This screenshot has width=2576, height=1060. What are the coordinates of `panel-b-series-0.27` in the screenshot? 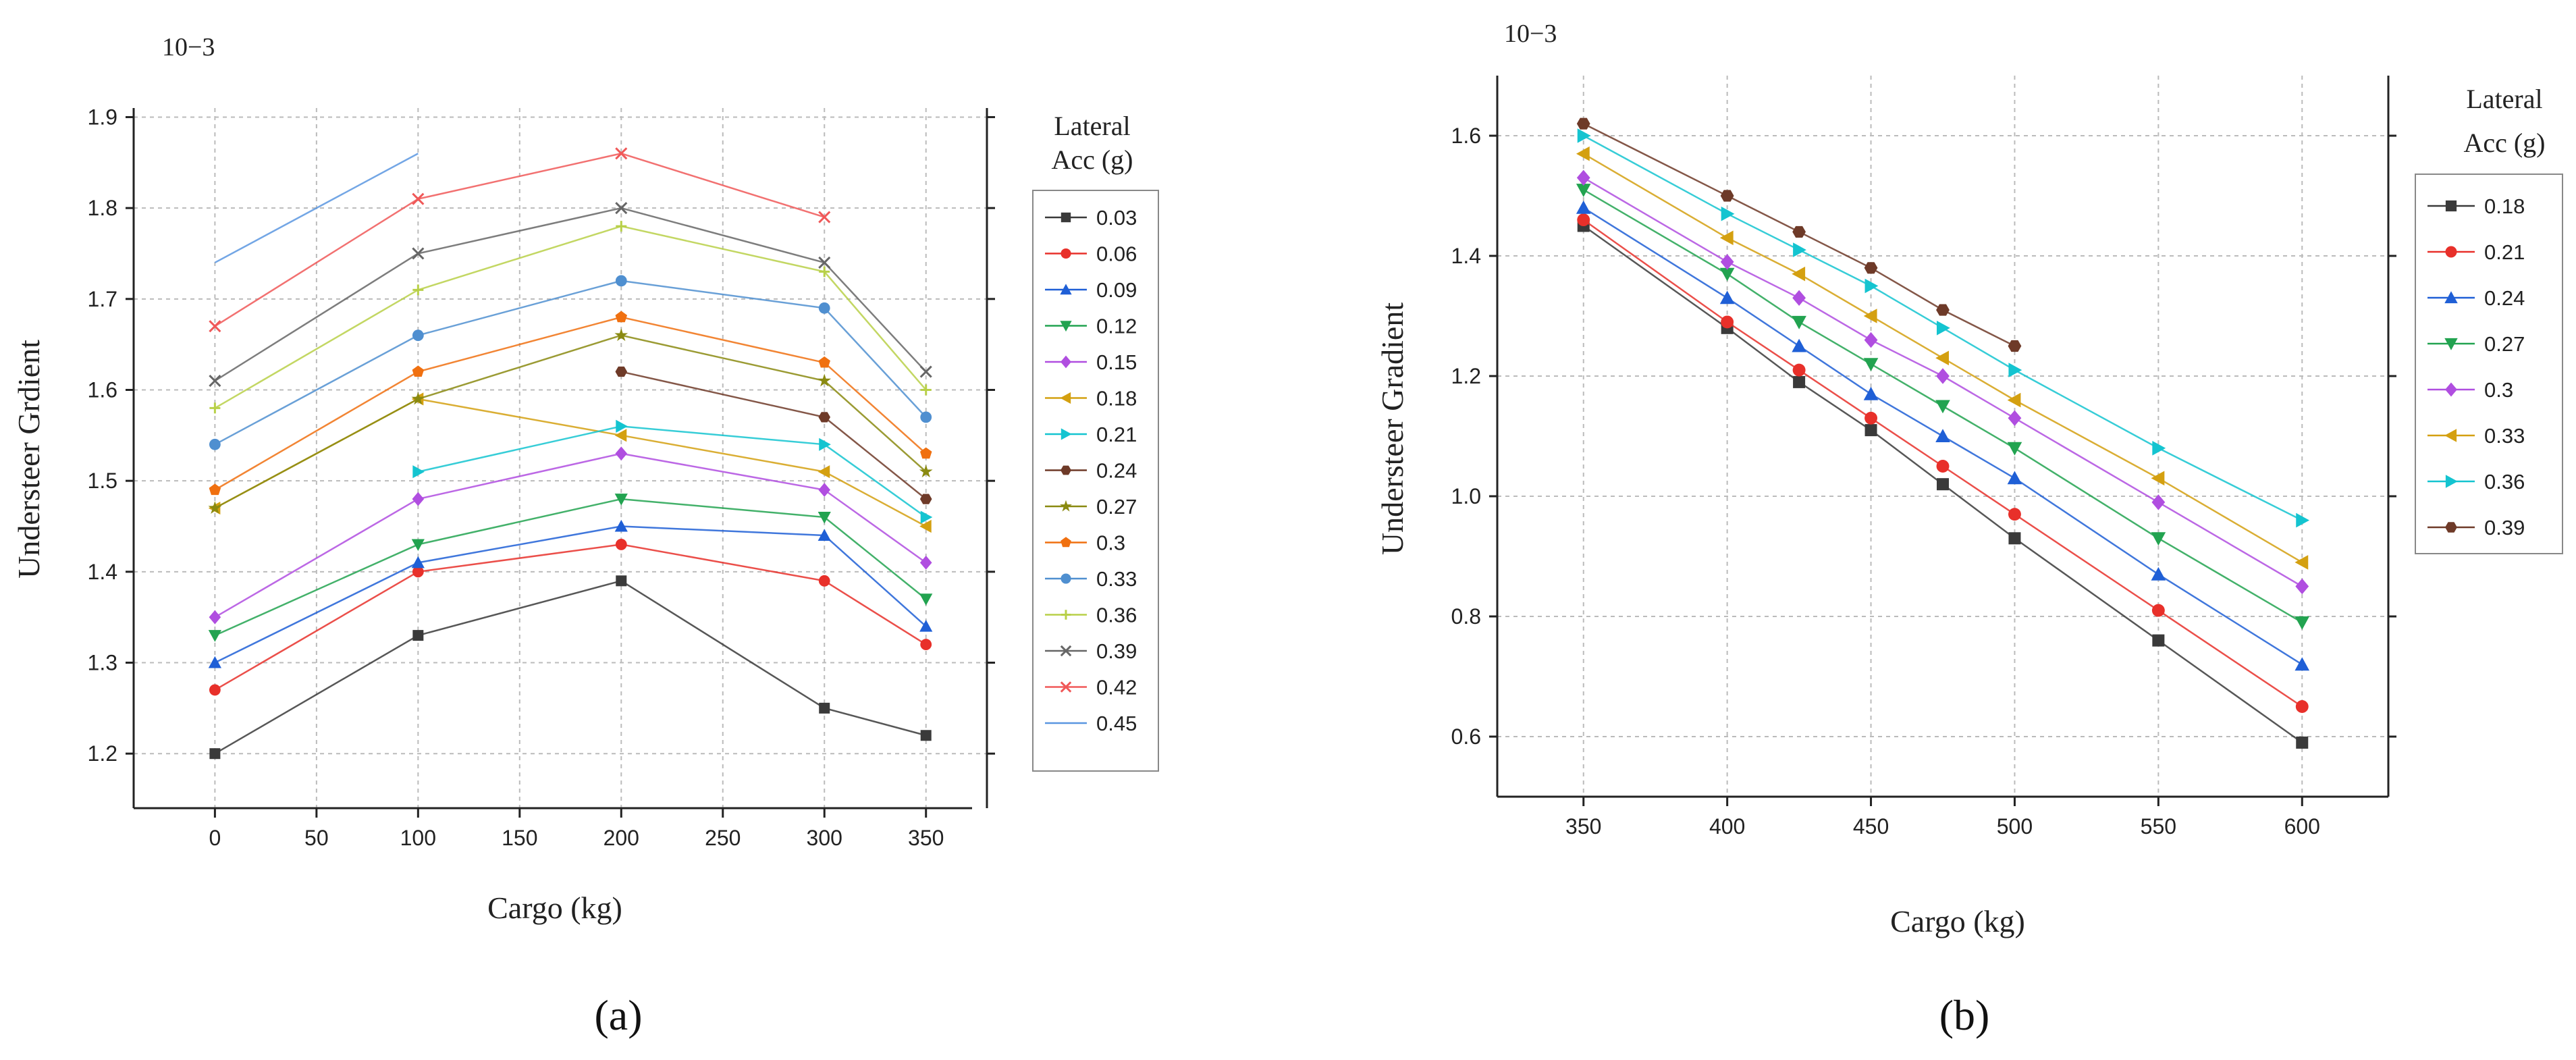 It's located at (1943, 407).